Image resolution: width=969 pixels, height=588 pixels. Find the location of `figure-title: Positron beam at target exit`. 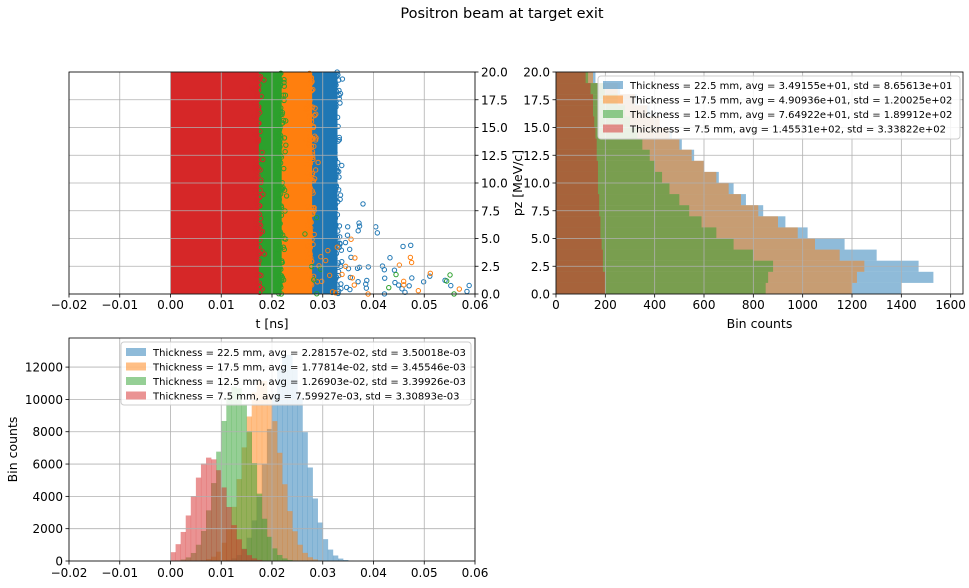

figure-title: Positron beam at target exit is located at coordinates (502, 14).